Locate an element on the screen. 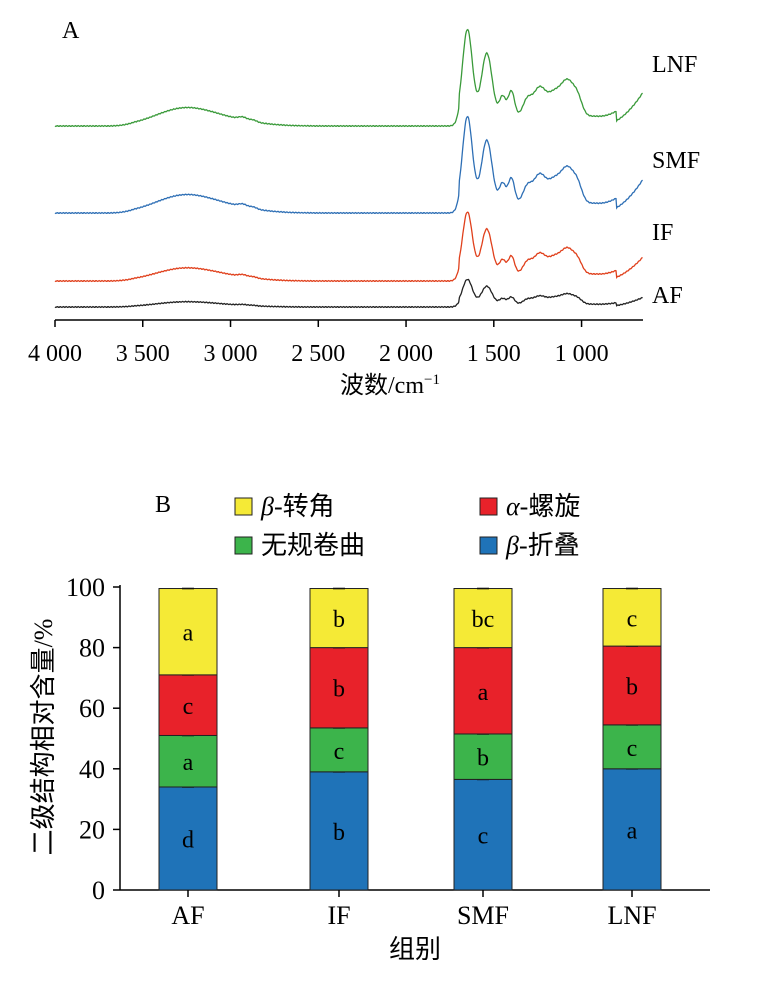  y-tick-label: 60 is located at coordinates (92, 708).